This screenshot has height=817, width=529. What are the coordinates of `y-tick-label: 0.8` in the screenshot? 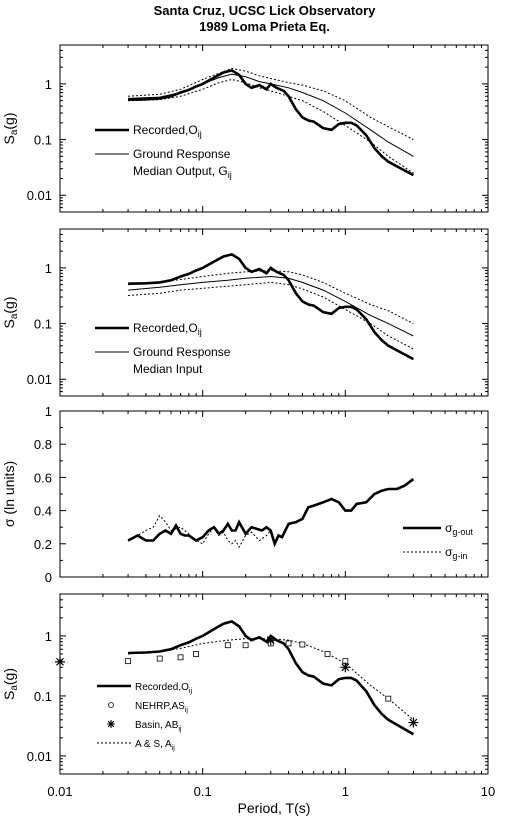 It's located at (43, 444).